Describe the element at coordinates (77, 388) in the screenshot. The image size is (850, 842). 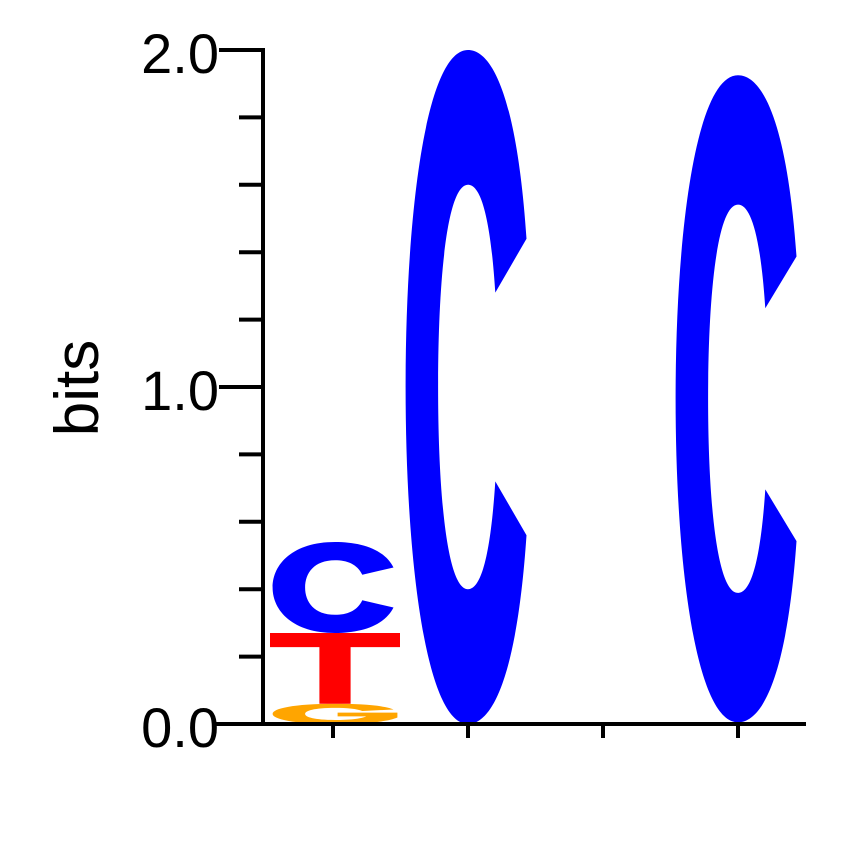
I see `y-axis-label: bits` at that location.